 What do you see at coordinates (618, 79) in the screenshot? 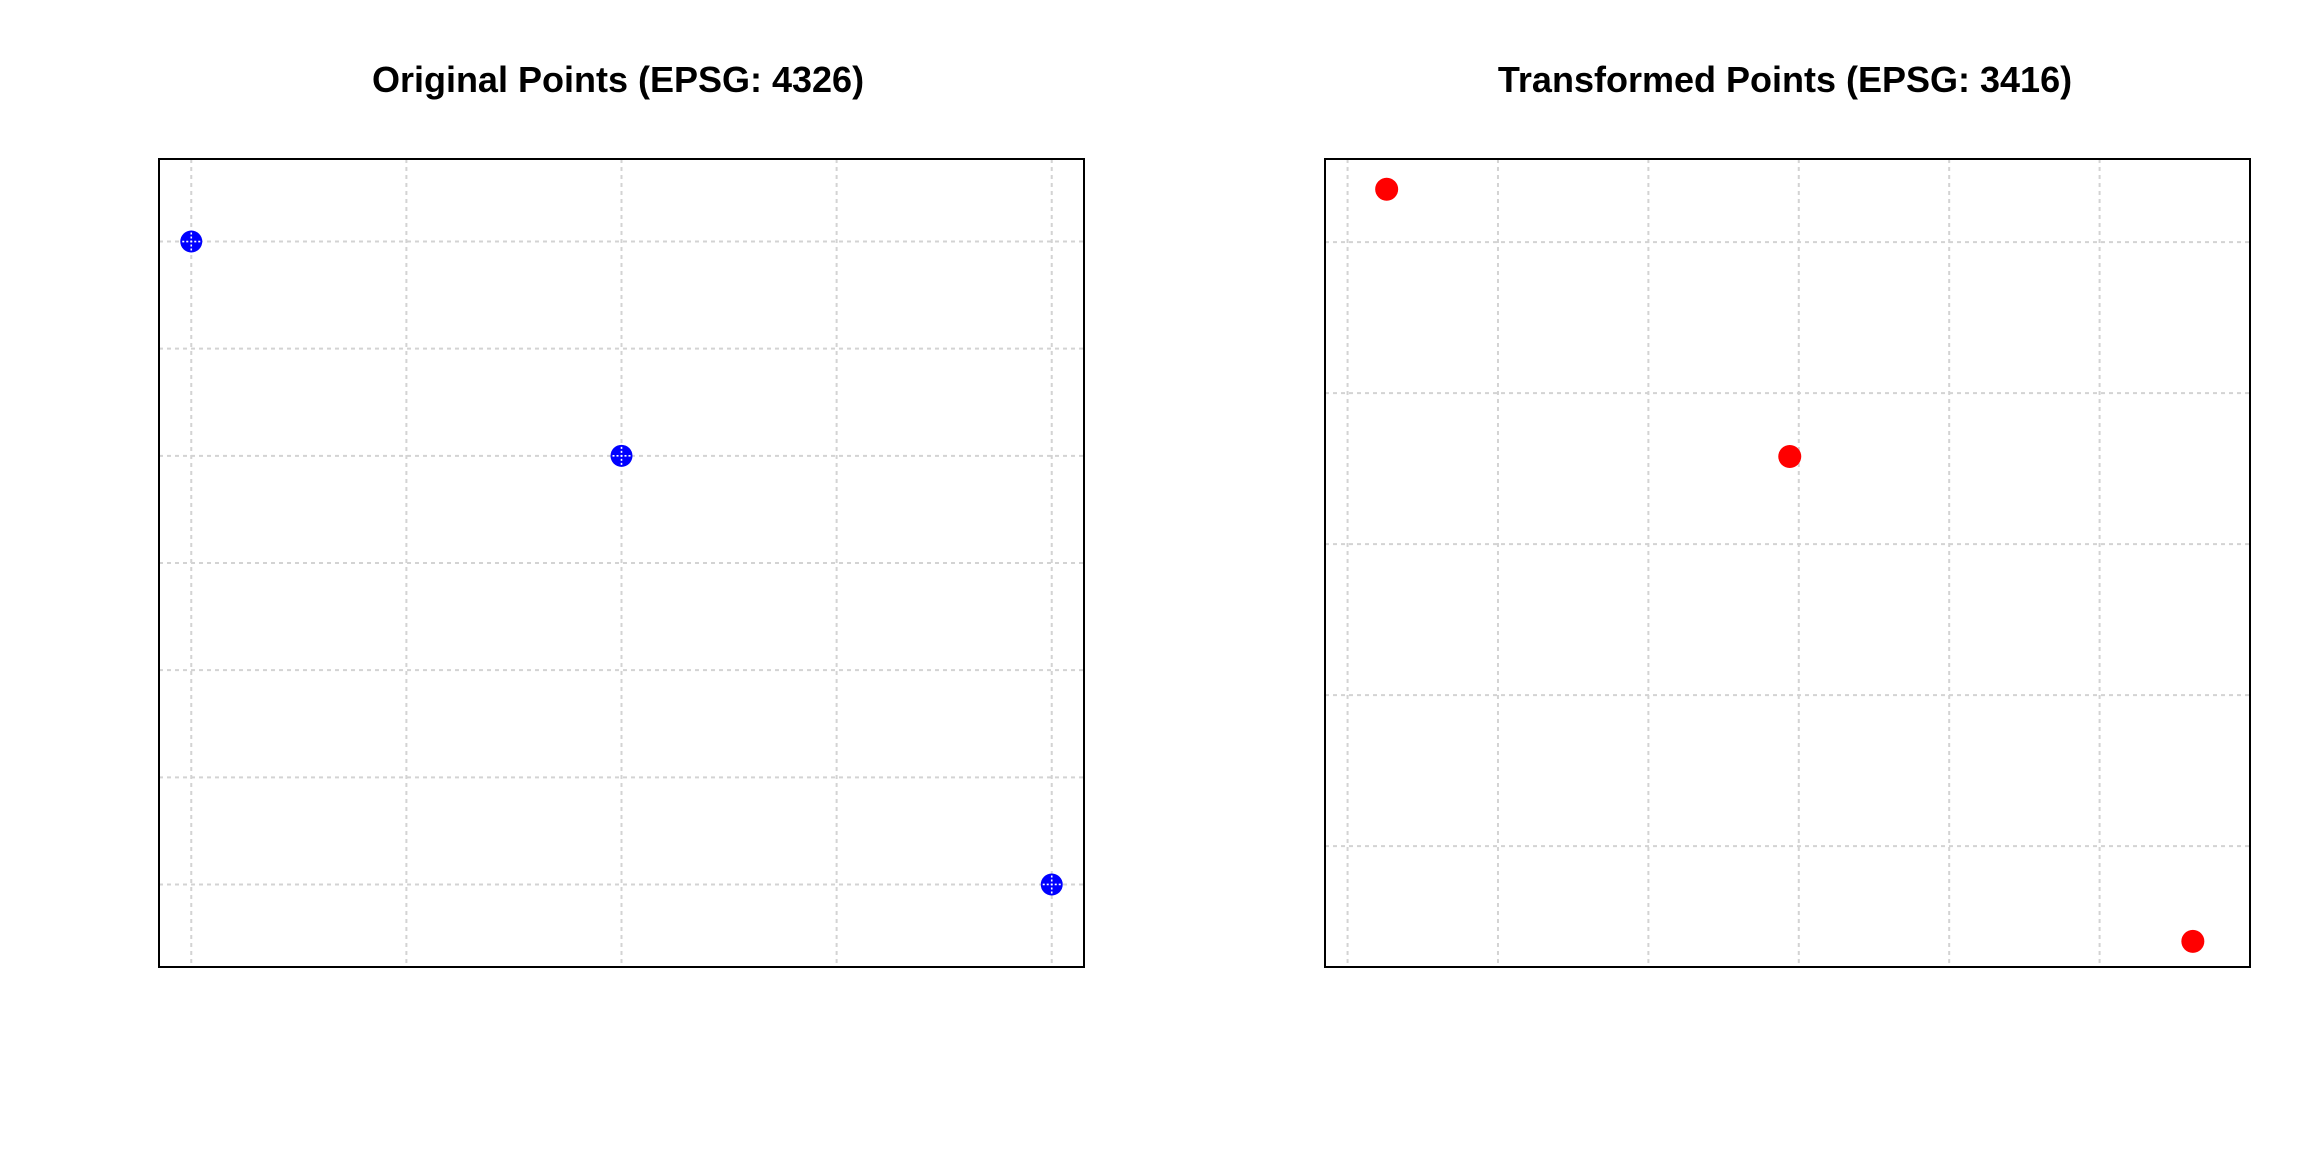
I see `chart-title-original: Original Points (EPSG: 4326)` at bounding box center [618, 79].